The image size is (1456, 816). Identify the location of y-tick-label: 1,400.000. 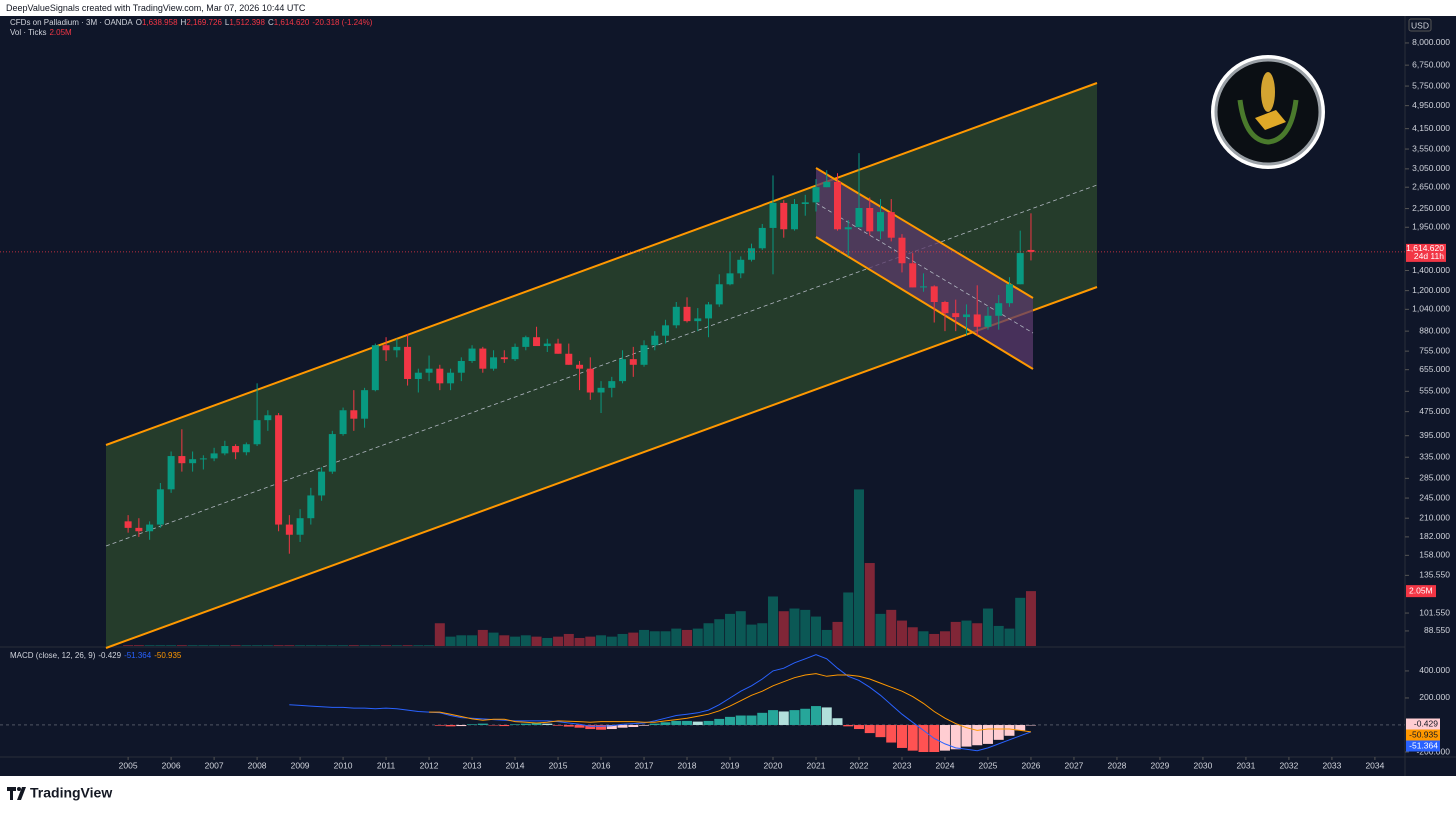
(1431, 270).